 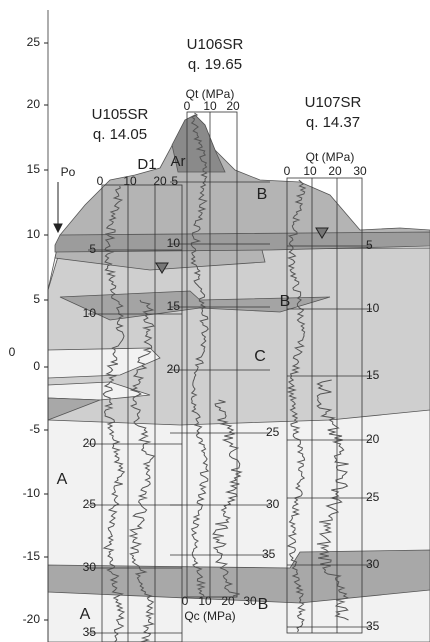 I want to click on borehole-name: U106SR, so click(x=215, y=44).